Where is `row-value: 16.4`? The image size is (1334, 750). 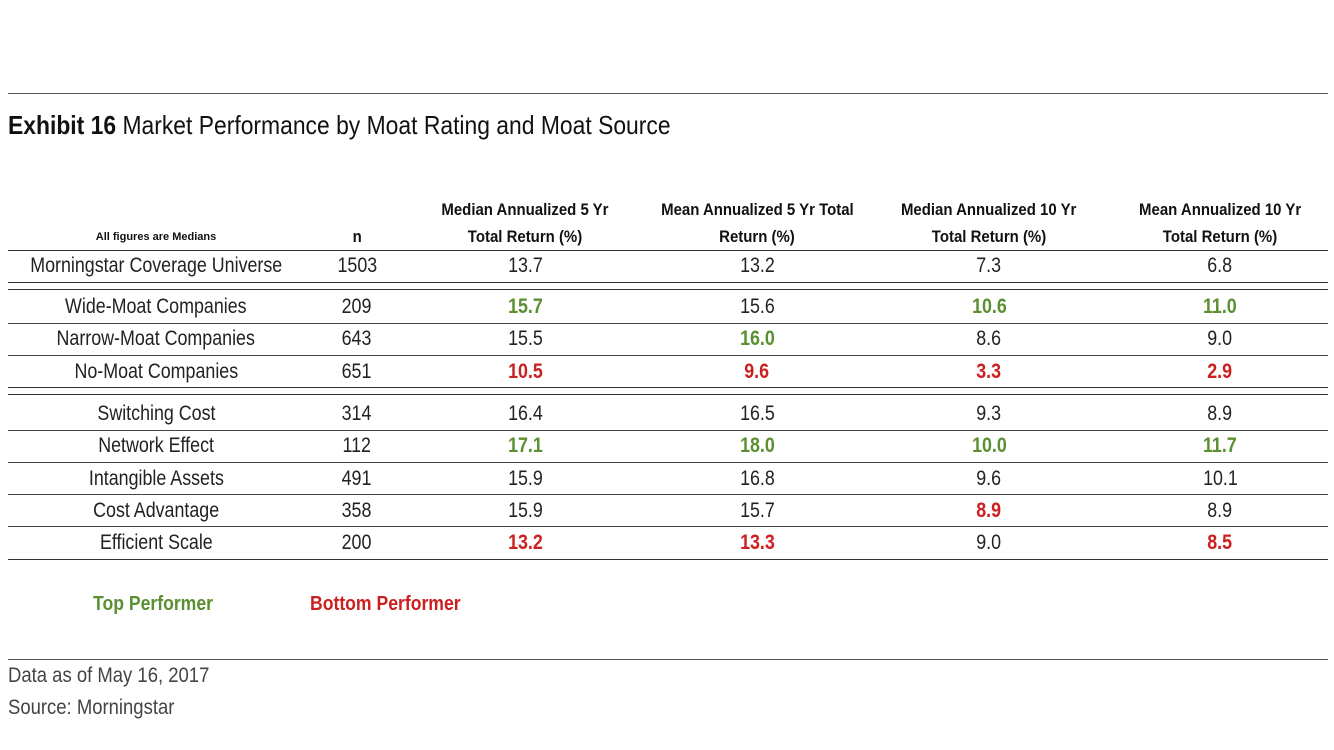
row-value: 16.4 is located at coordinates (525, 414).